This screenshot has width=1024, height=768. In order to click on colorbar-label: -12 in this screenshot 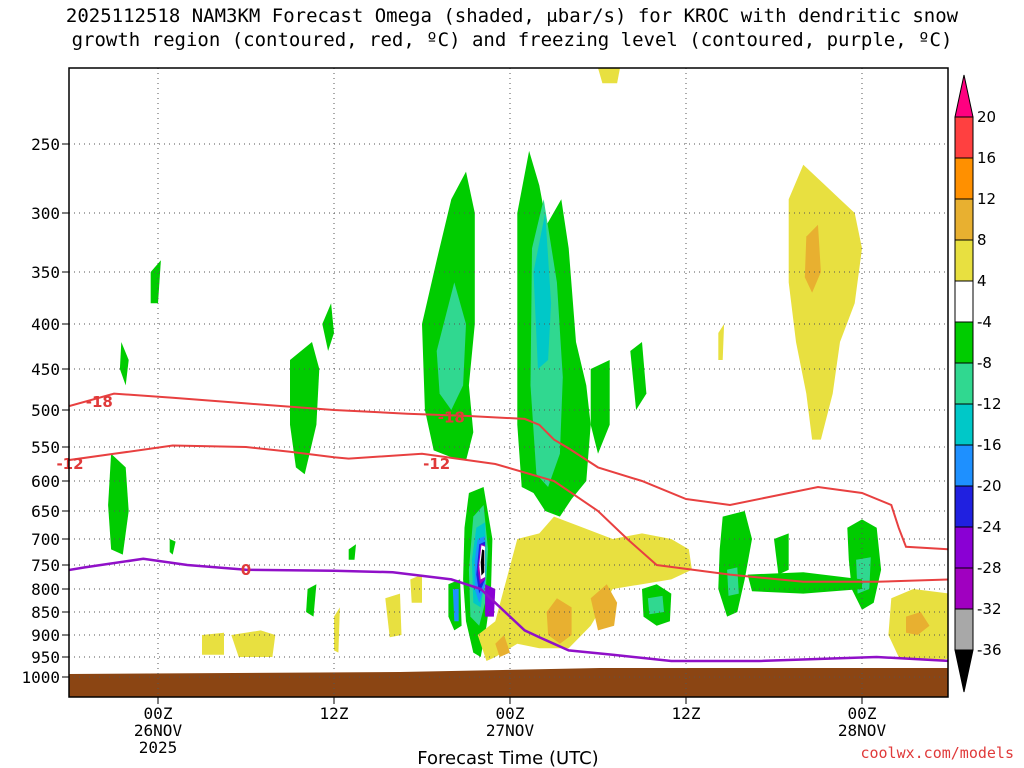, I will do `click(989, 404)`.